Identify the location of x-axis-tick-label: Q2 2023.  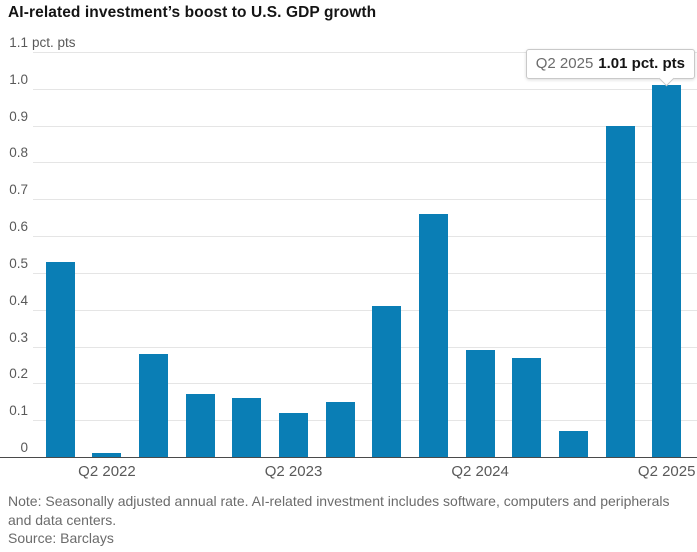
(293, 471).